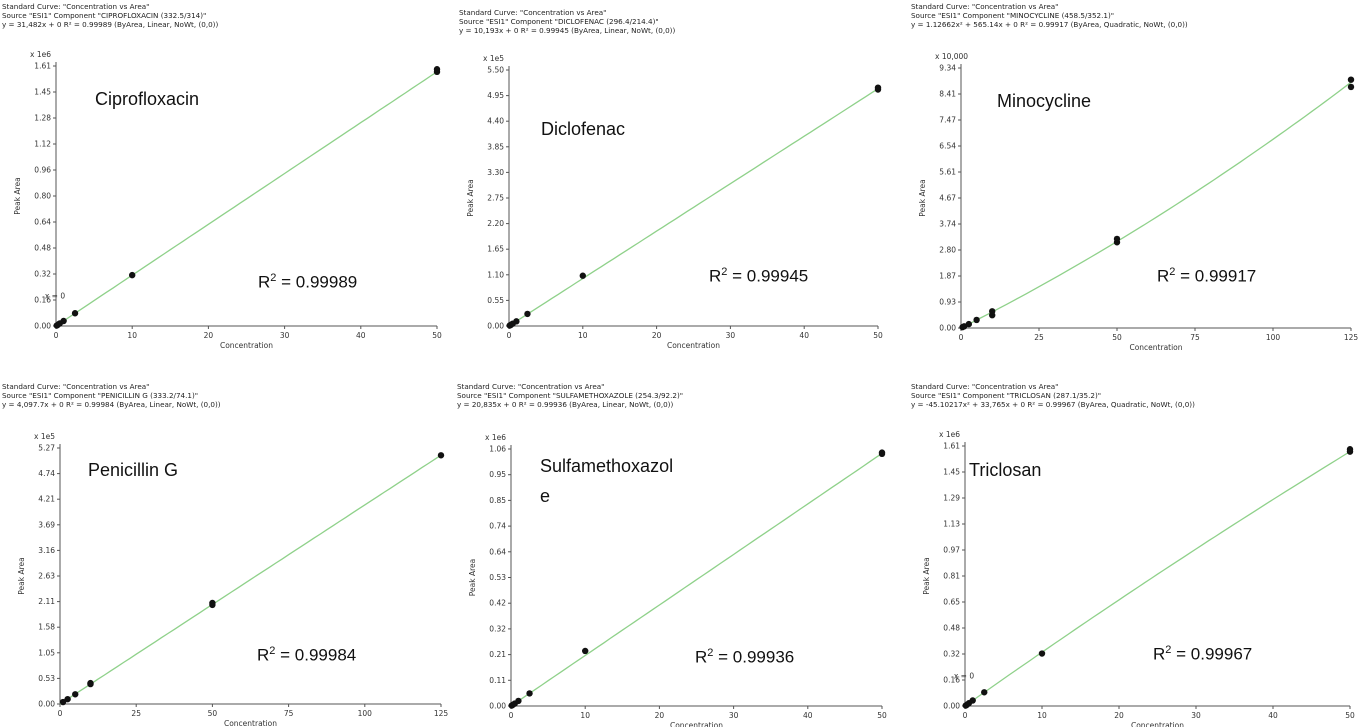 This screenshot has height=727, width=1360. What do you see at coordinates (754, 657) in the screenshot?
I see `r2-value: = 0.99936` at bounding box center [754, 657].